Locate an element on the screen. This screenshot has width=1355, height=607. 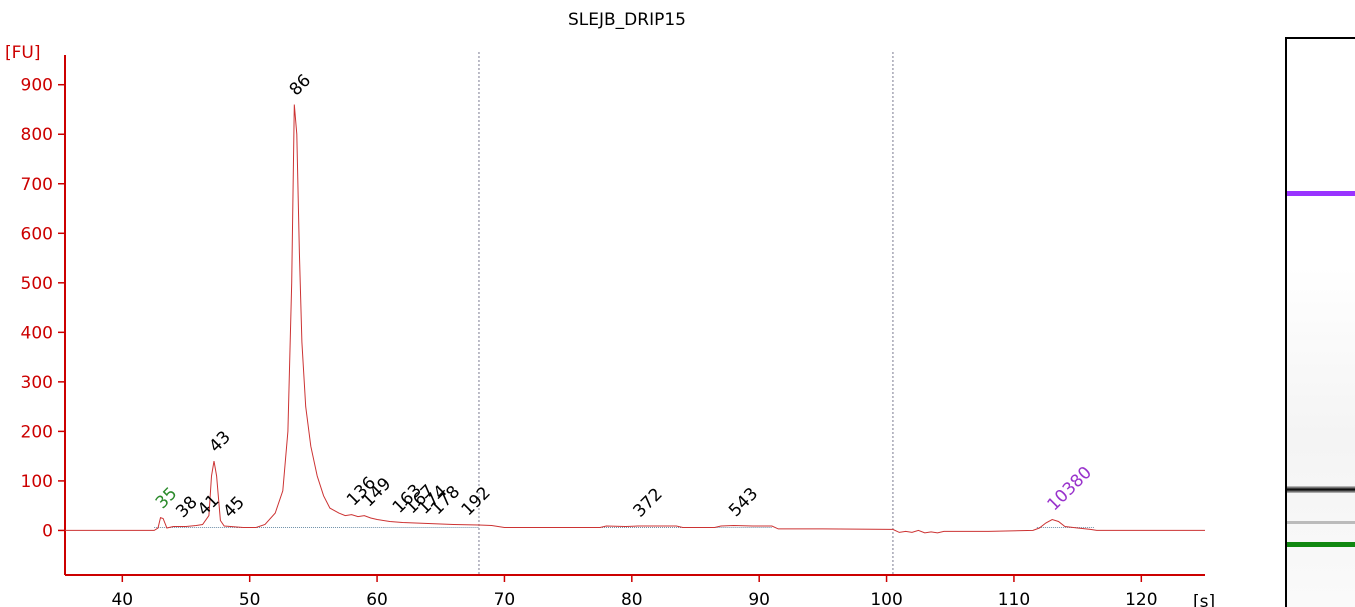
peak-label: 45 is located at coordinates (233, 507).